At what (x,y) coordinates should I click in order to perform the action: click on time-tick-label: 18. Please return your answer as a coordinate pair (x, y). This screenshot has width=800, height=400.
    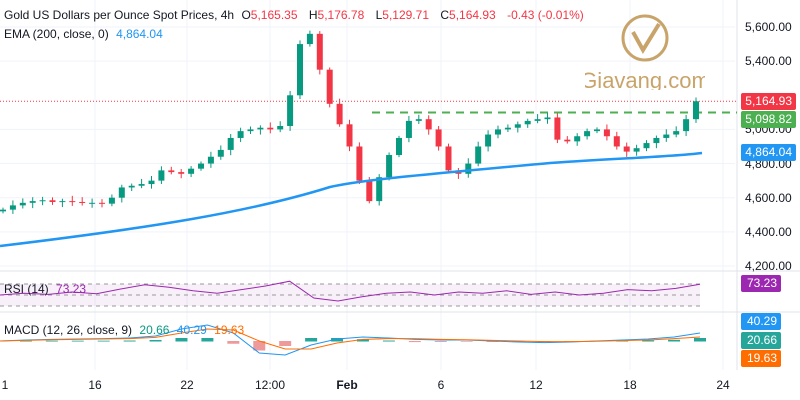
    Looking at the image, I should click on (630, 385).